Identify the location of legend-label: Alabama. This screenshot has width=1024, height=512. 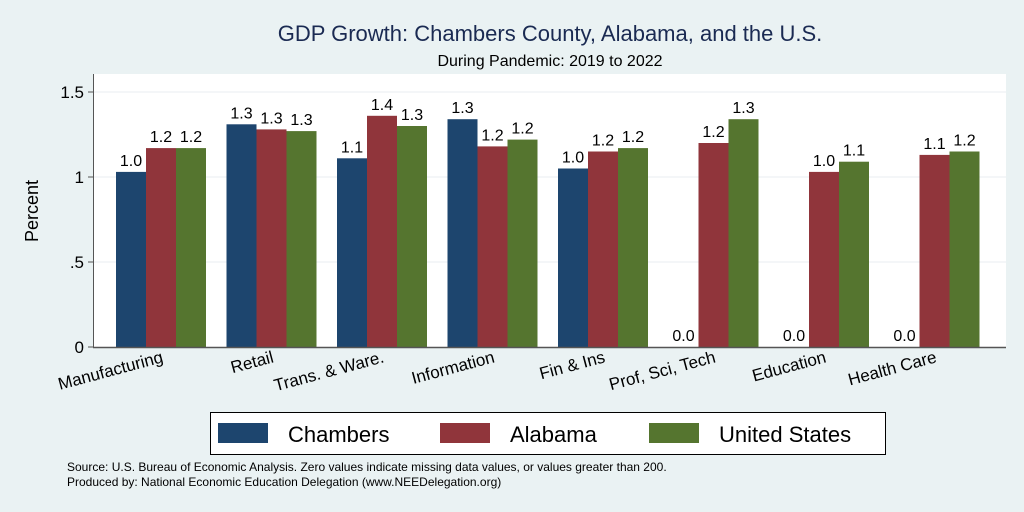
(554, 434).